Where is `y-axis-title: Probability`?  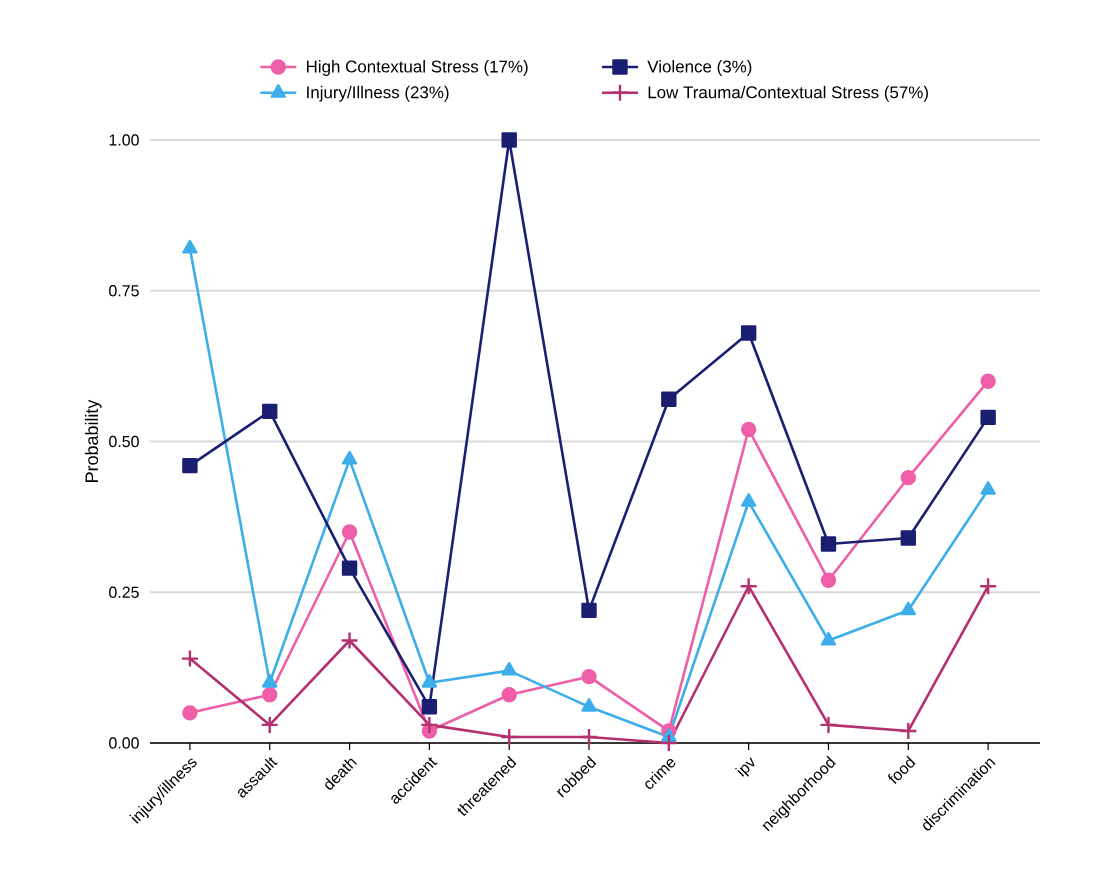
y-axis-title: Probability is located at coordinates (93, 440).